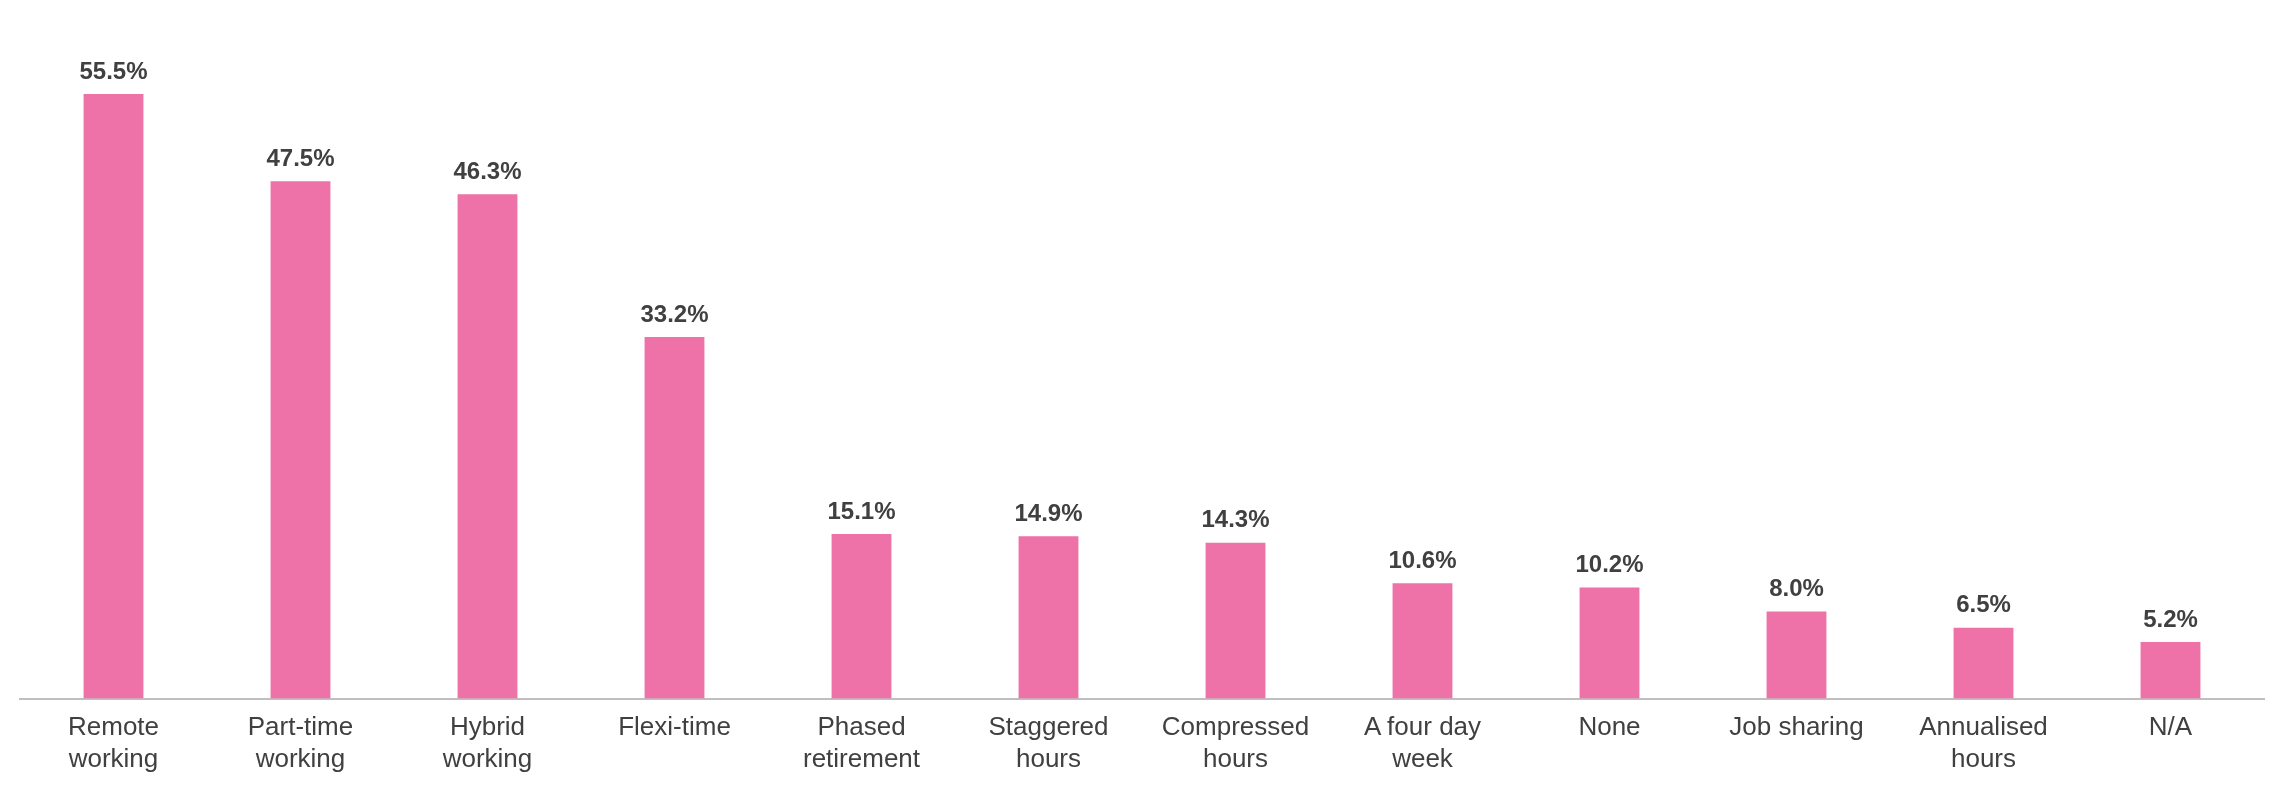 The image size is (2284, 794). Describe the element at coordinates (300, 157) in the screenshot. I see `data-label: 47.5%` at that location.